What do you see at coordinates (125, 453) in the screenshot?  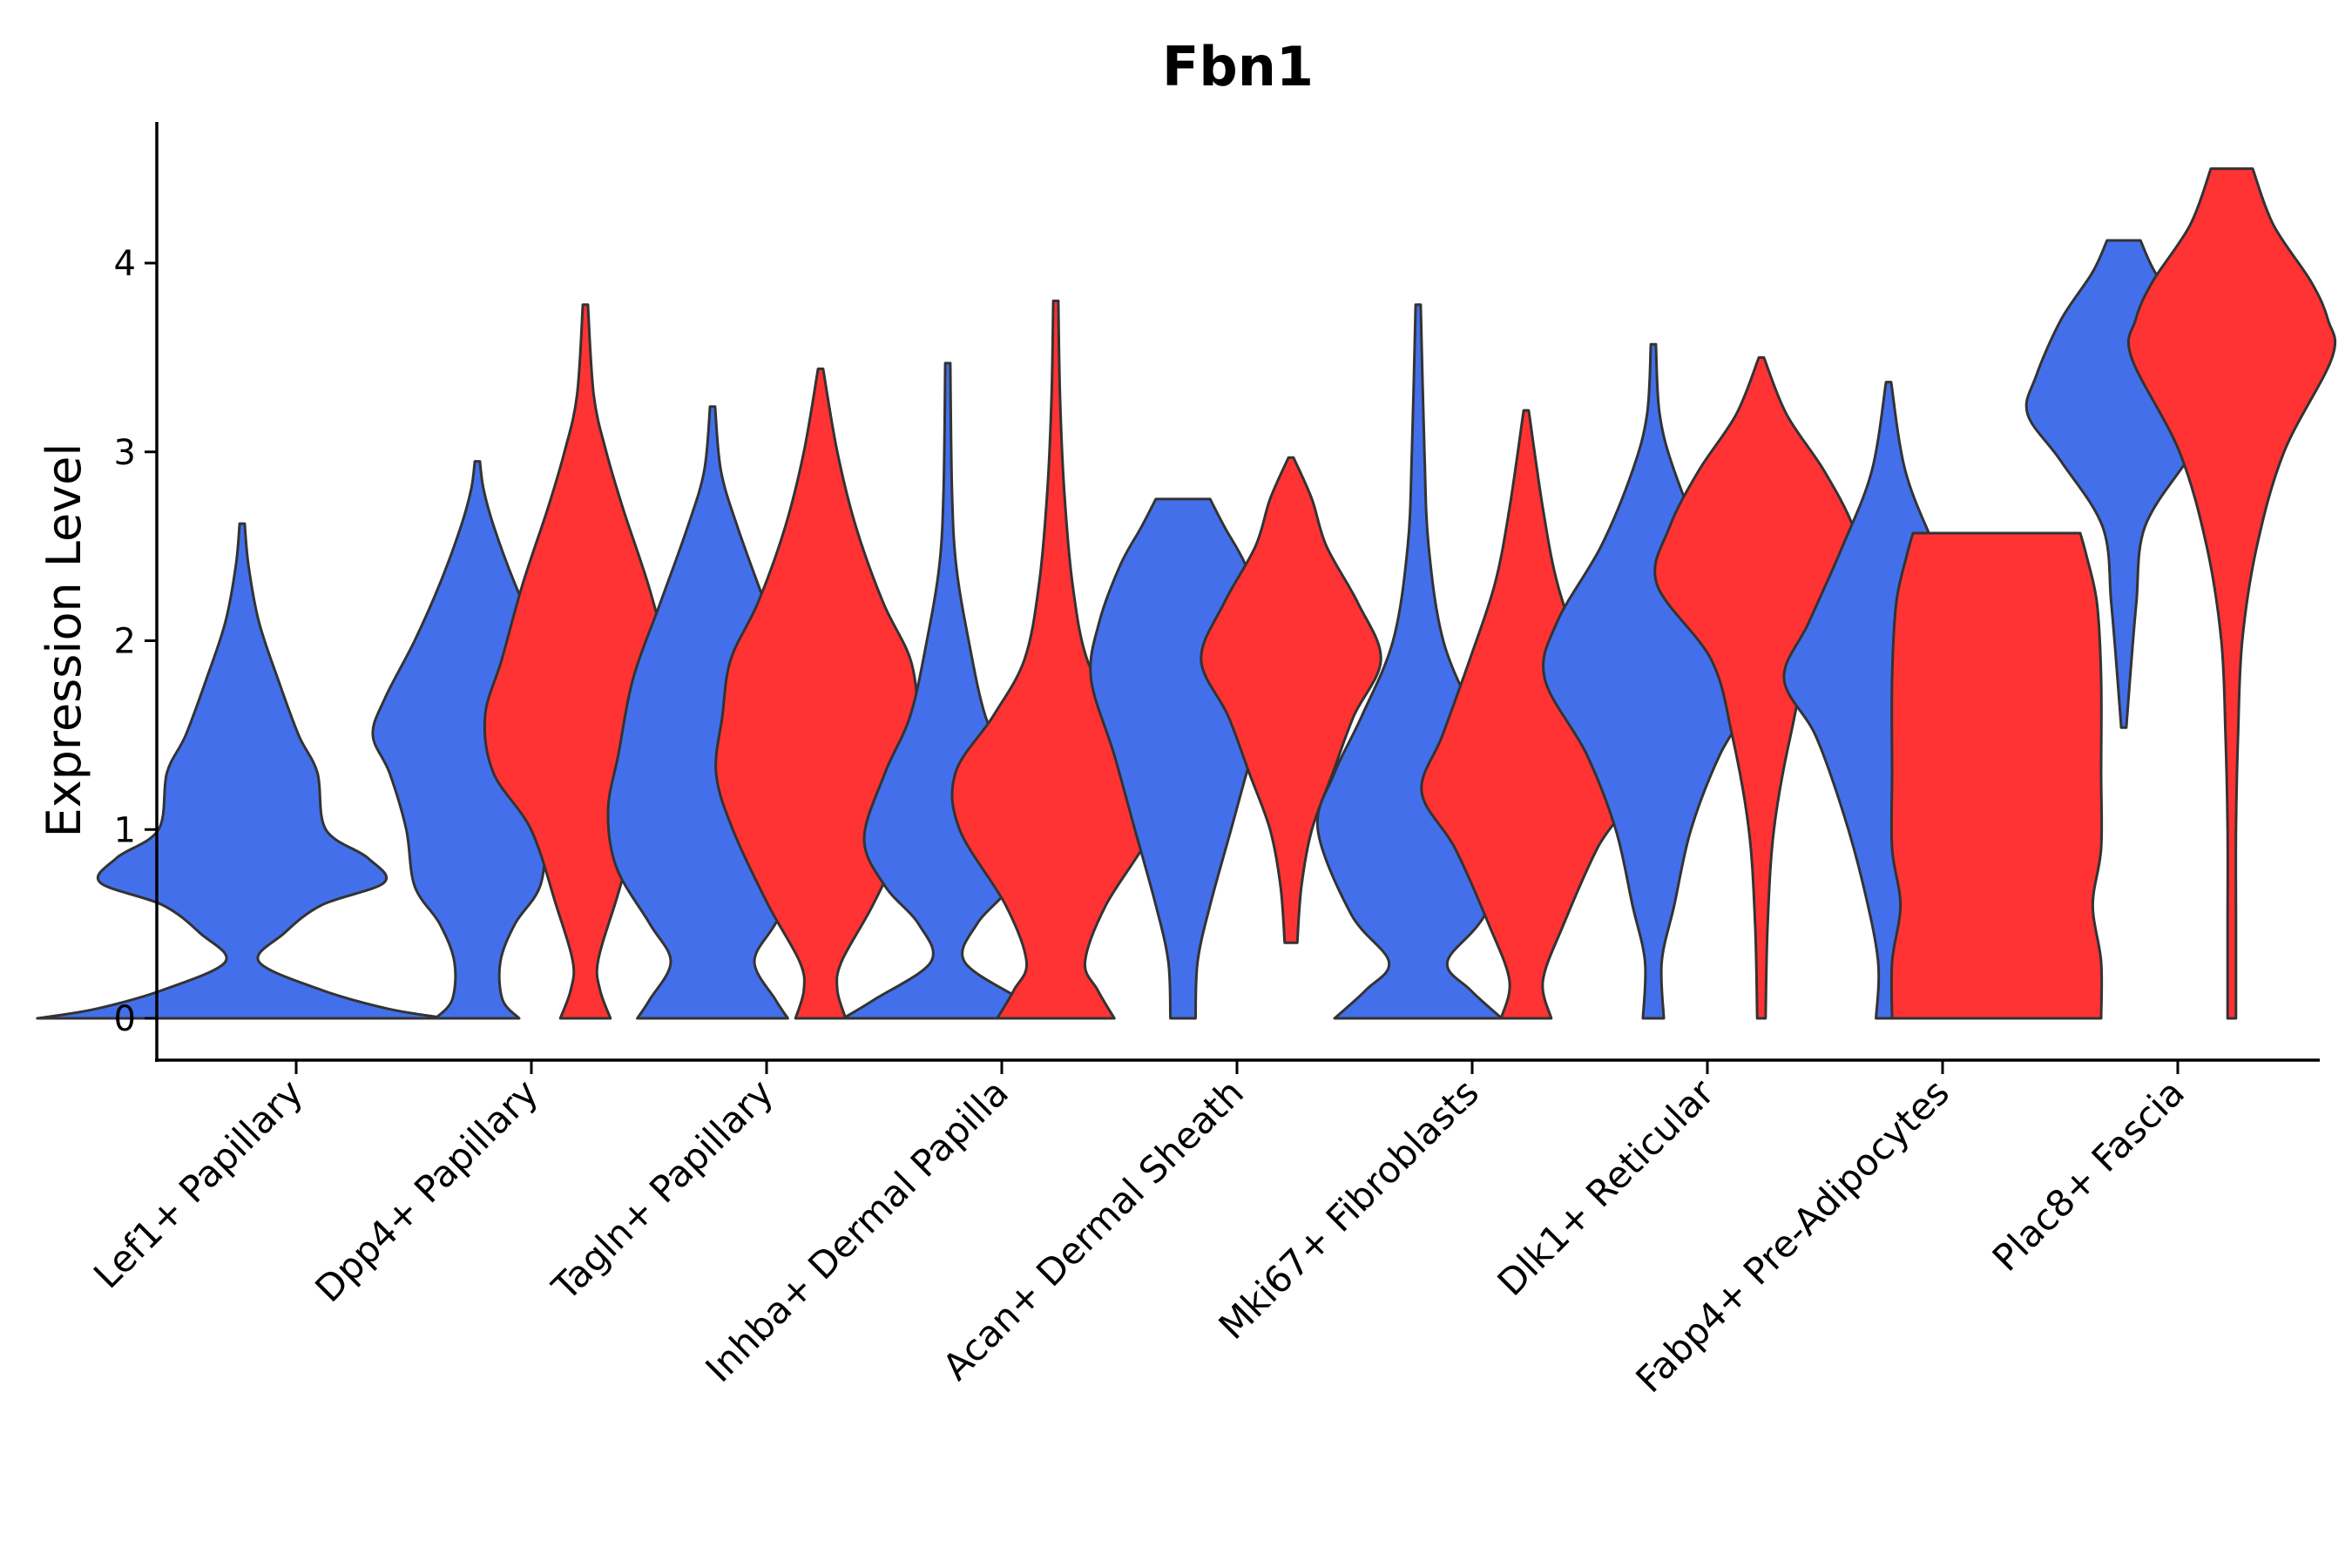 I see `y-tick-label: 3` at bounding box center [125, 453].